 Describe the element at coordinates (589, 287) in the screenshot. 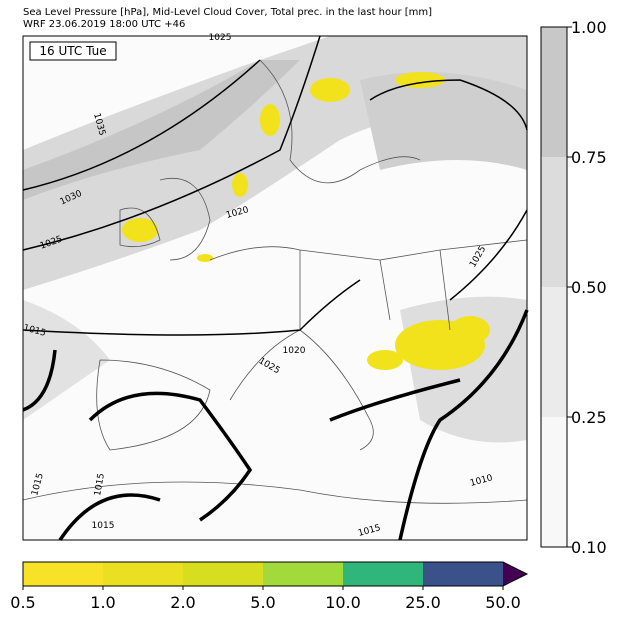

I see `colorbar-label: 0.50` at that location.